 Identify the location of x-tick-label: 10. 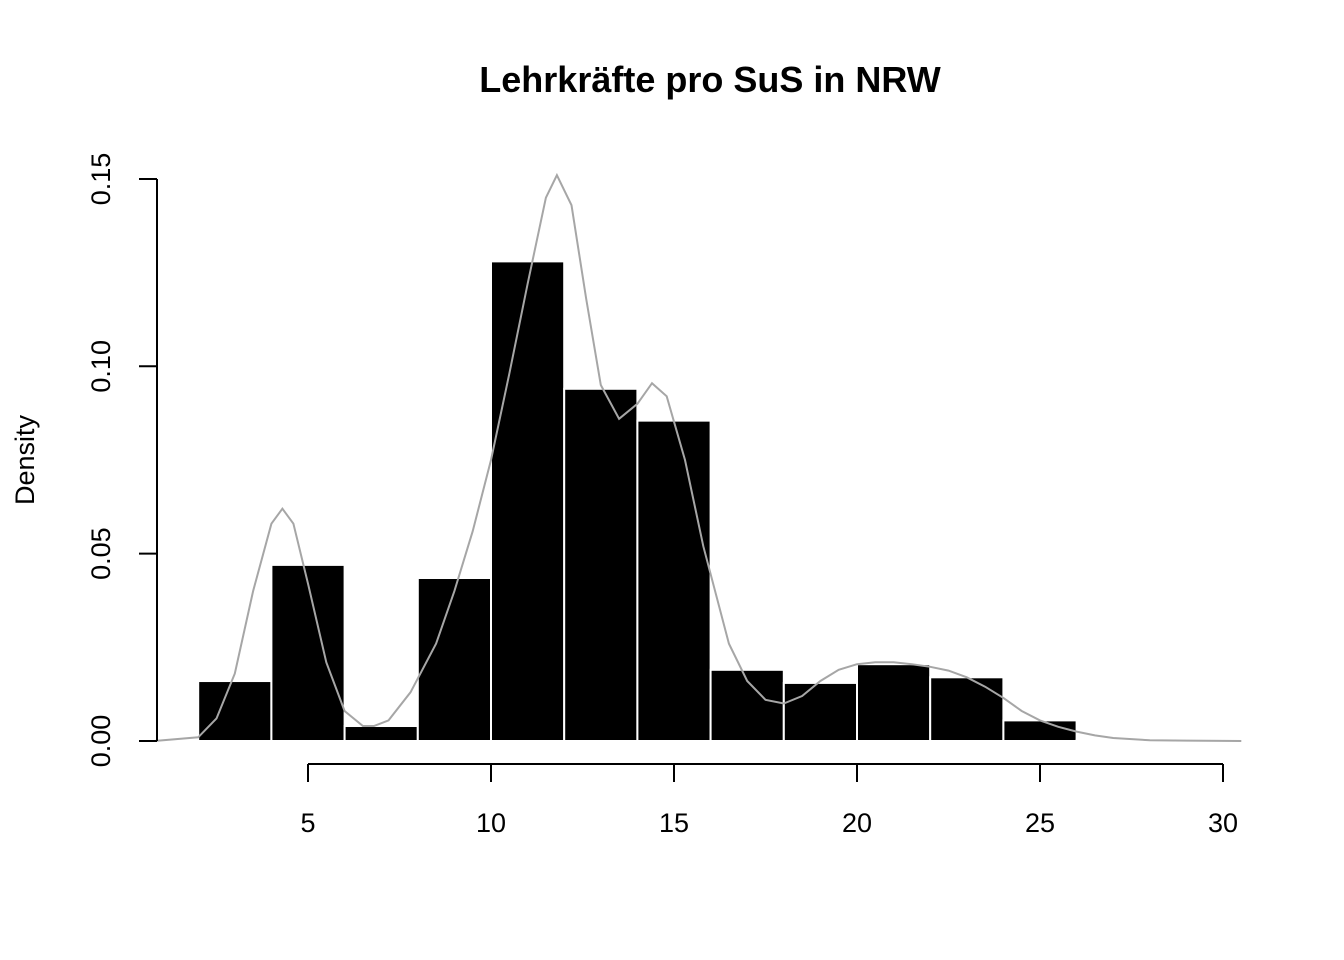
(491, 823).